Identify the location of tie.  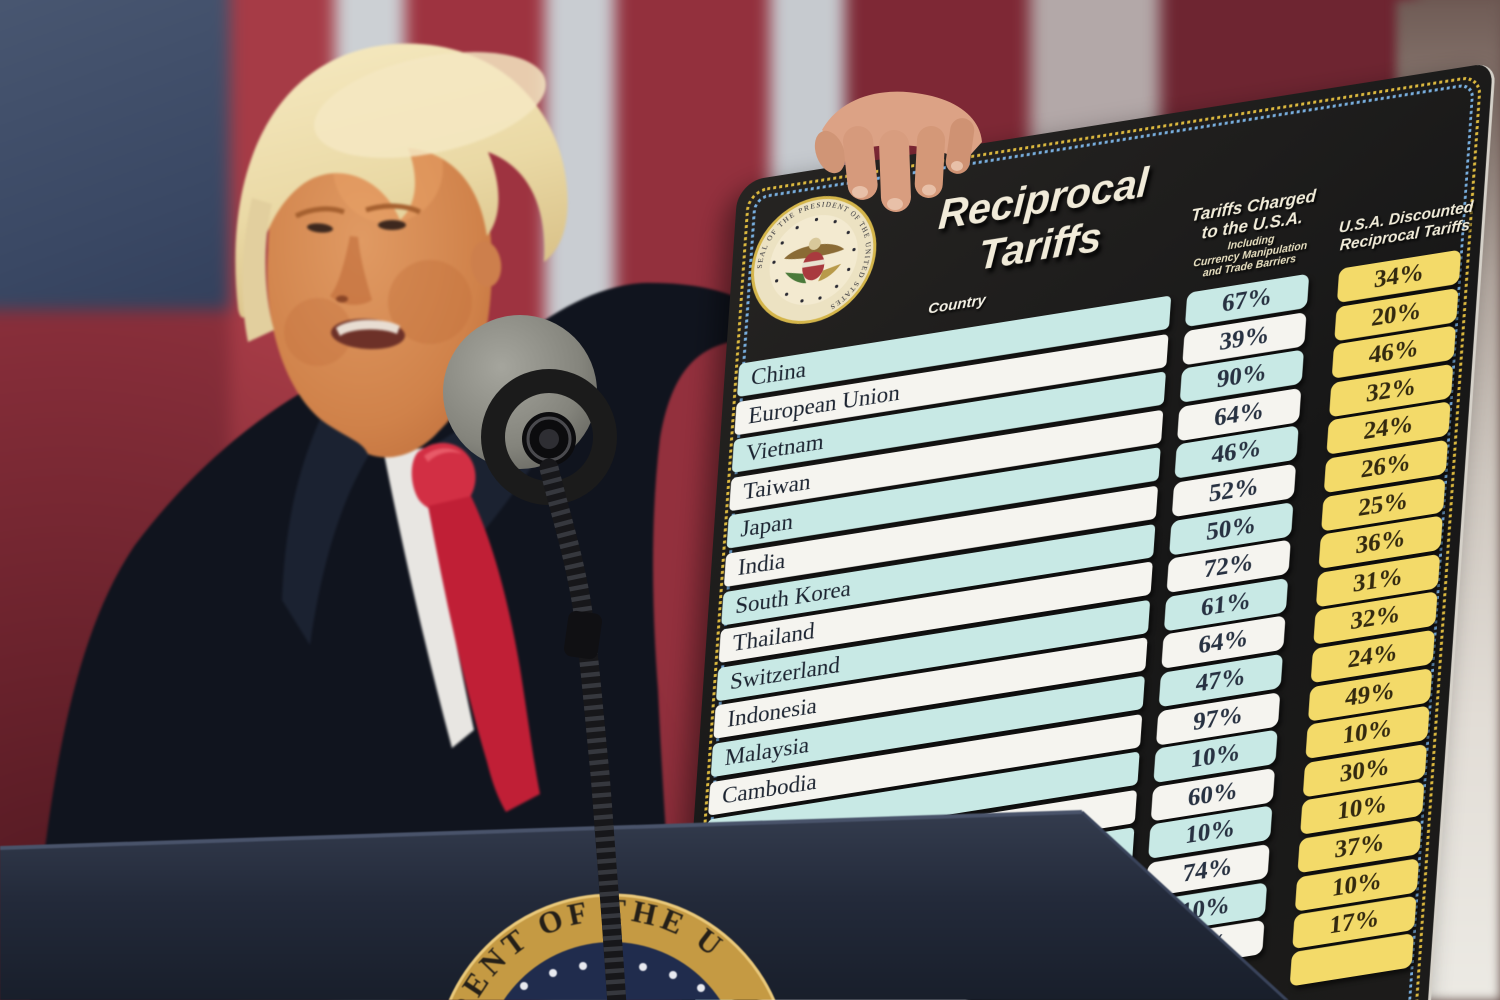
(475, 627).